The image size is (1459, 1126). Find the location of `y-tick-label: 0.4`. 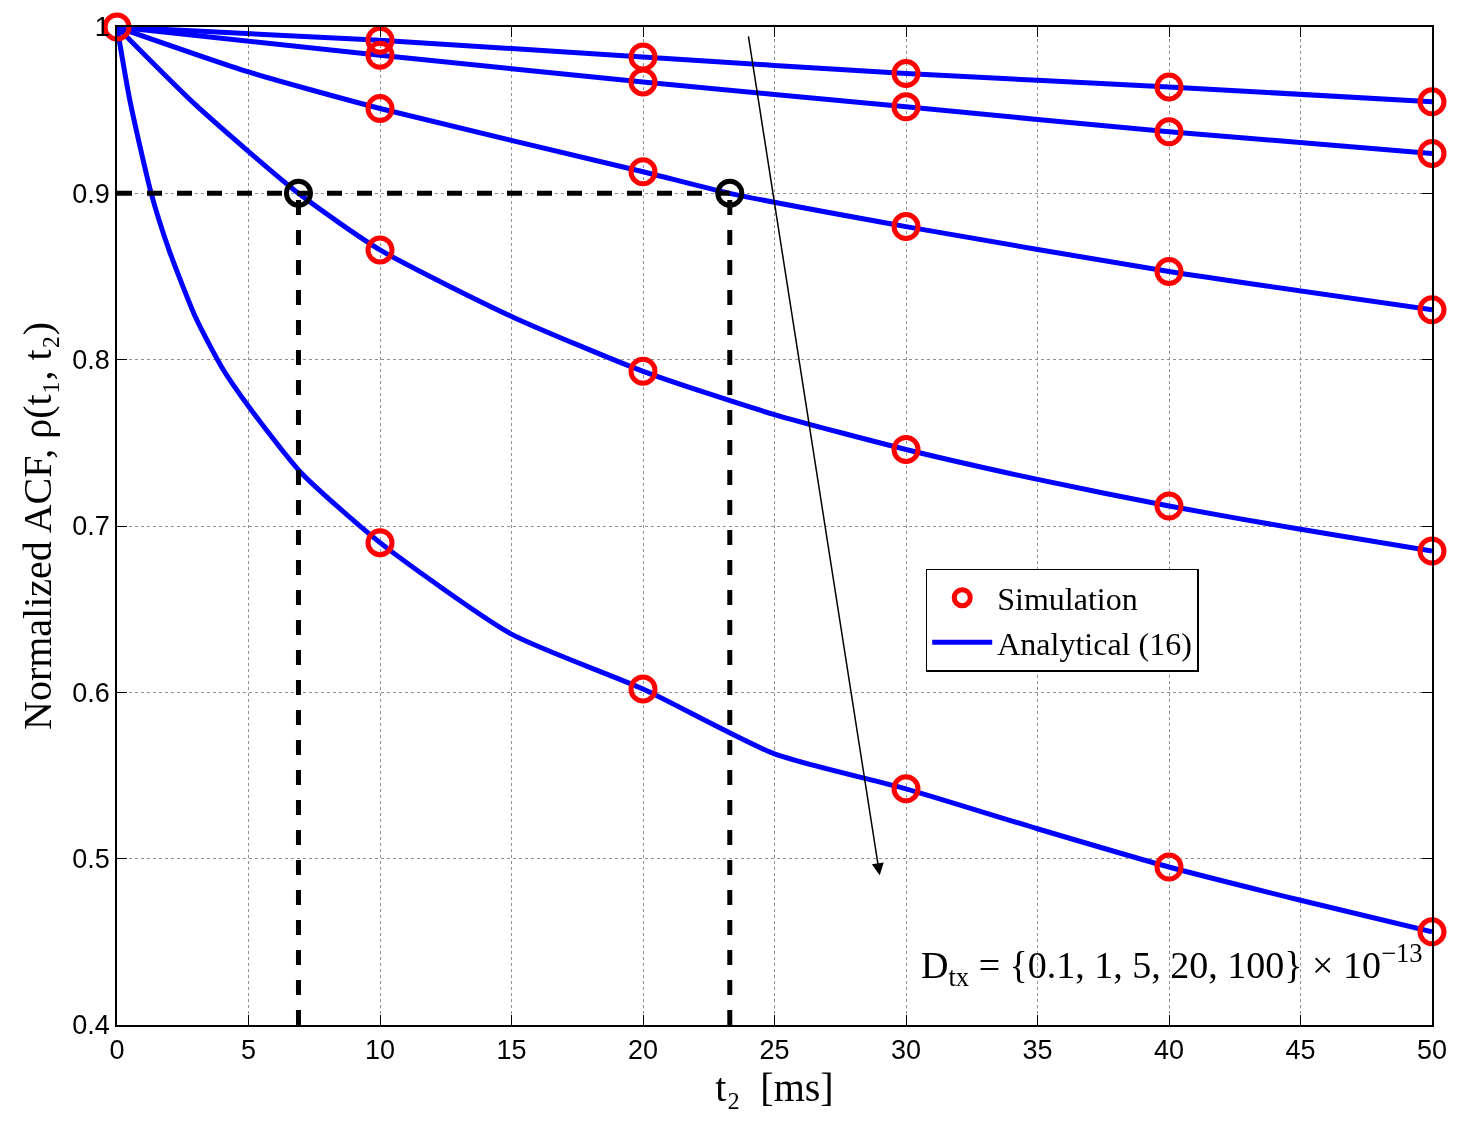

y-tick-label: 0.4 is located at coordinates (91, 1025).